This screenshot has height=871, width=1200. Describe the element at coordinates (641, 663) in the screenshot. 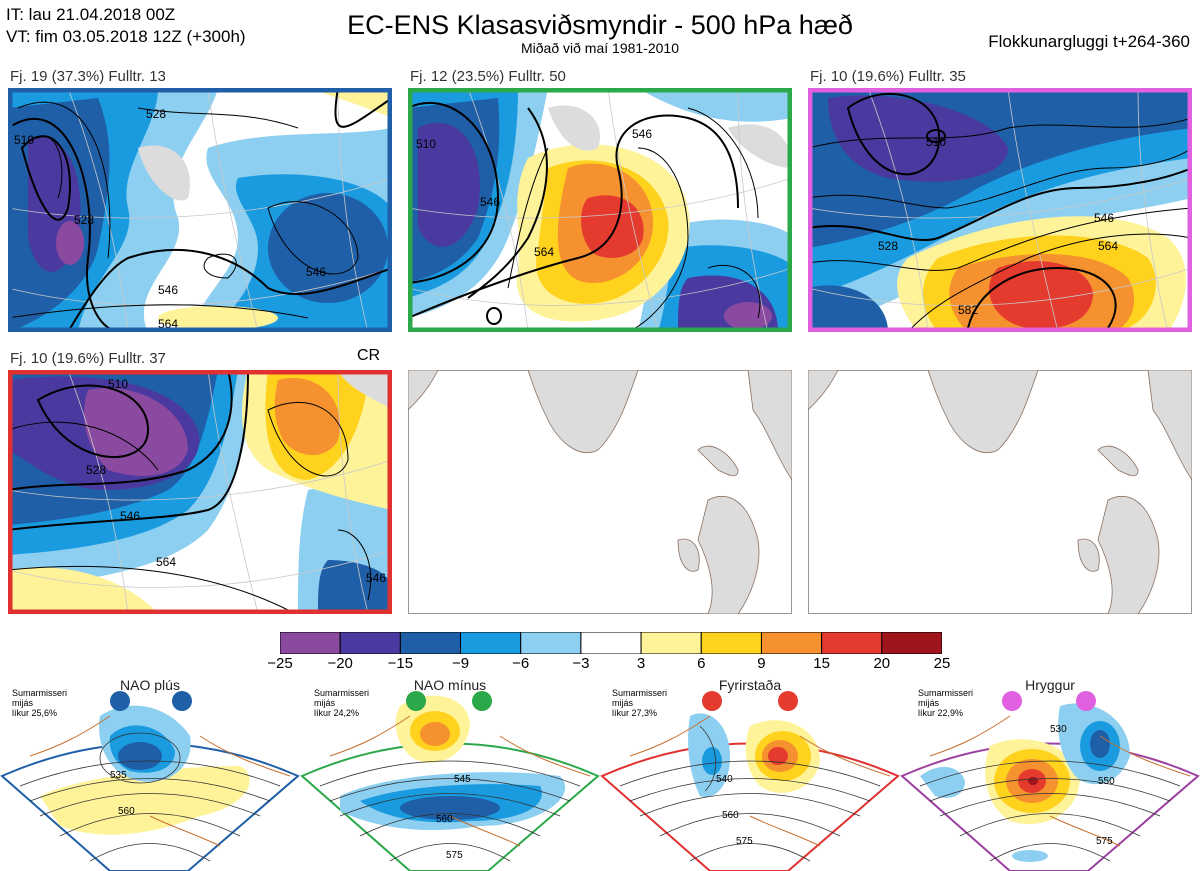

I see `colorbar-tick-label: 3` at that location.